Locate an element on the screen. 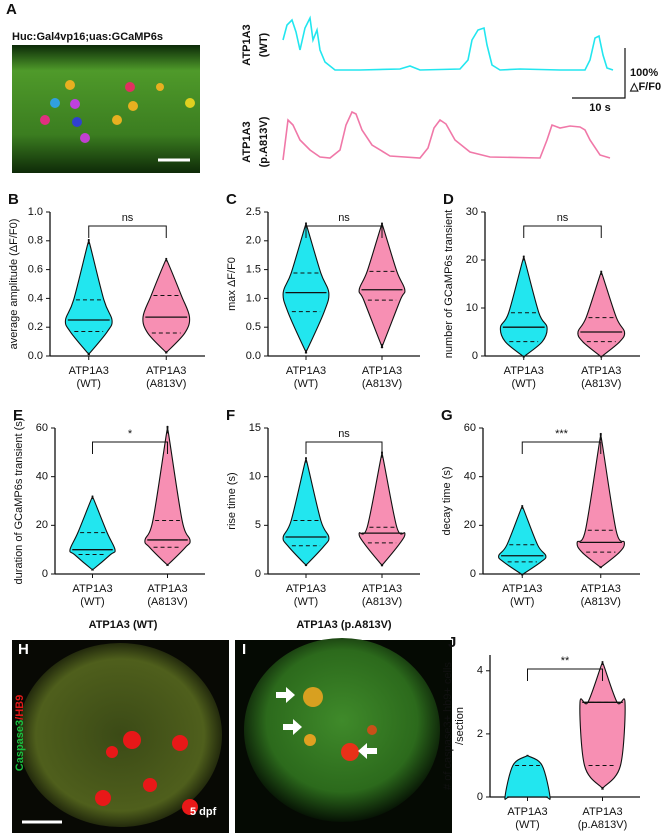 This screenshot has width=669, height=837. y-axis-label-line: duration of GCaMP6s transient (s) is located at coordinates (19, 501).